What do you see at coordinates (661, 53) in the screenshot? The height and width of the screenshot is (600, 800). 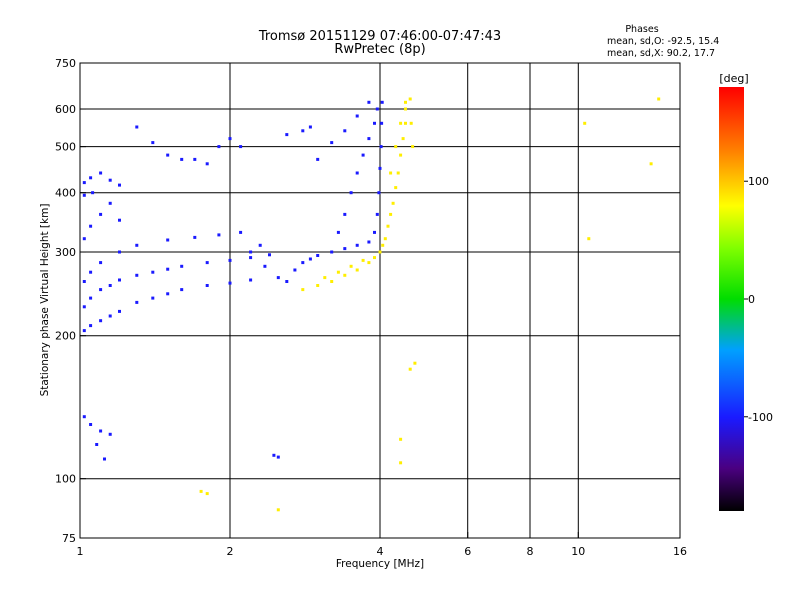 I see `phase-info-x: mean, sd,X: 90.2, 17.7` at bounding box center [661, 53].